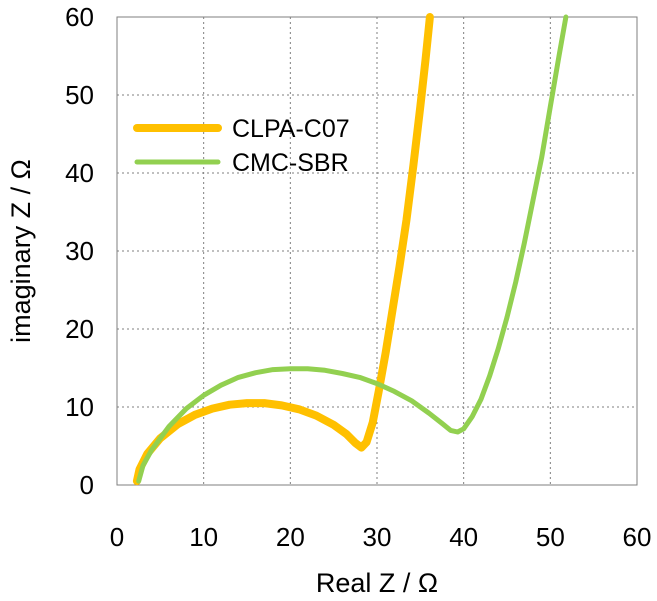  What do you see at coordinates (203, 537) in the screenshot?
I see `x-tick-label: 10` at bounding box center [203, 537].